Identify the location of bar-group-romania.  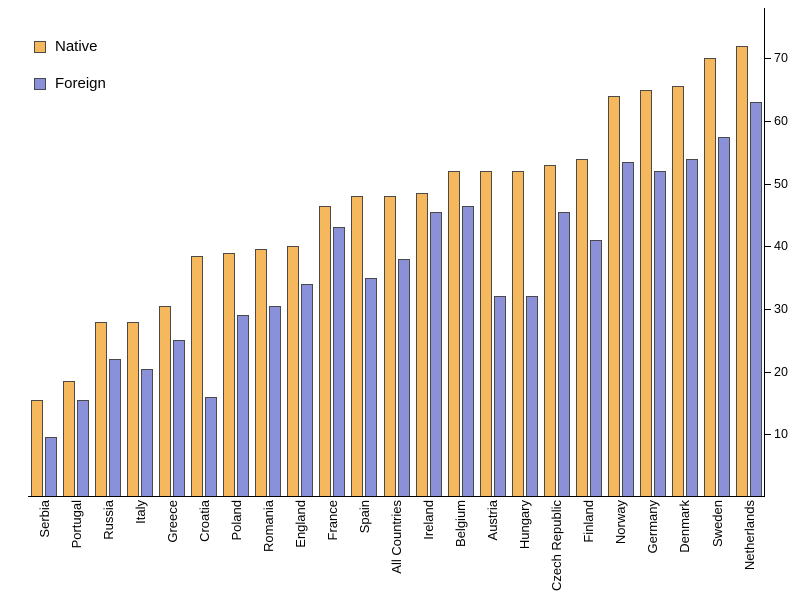
(268, 252).